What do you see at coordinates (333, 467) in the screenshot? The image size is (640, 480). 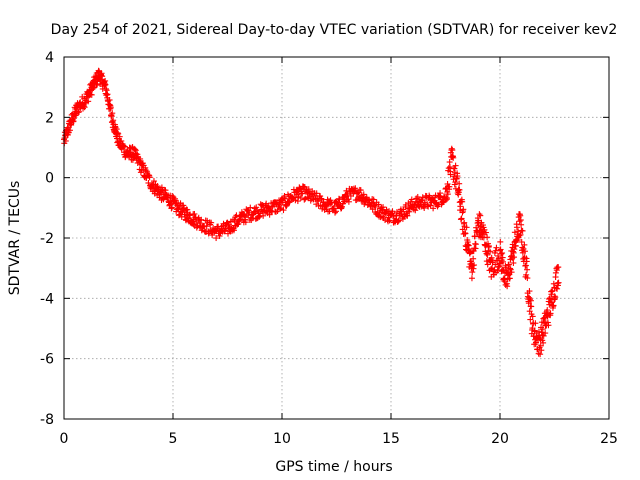 I see `x-axis-label: GPS time / hours` at bounding box center [333, 467].